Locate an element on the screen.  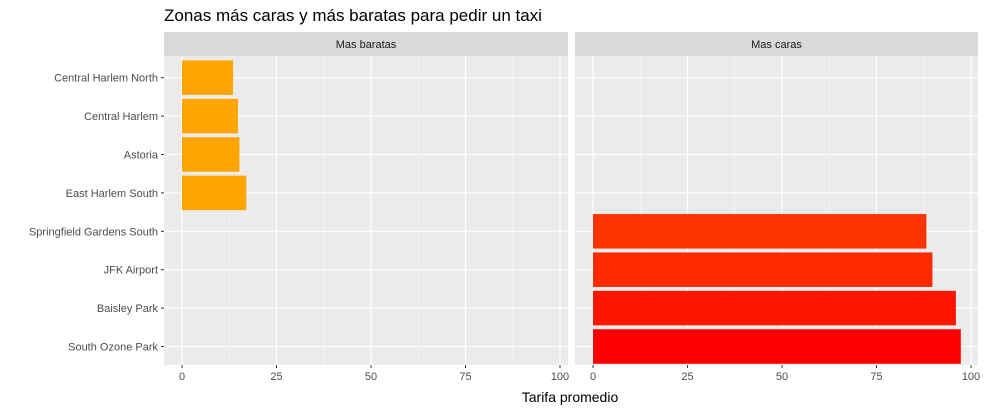
y-tick-label: Central Harlem North is located at coordinates (106, 79).